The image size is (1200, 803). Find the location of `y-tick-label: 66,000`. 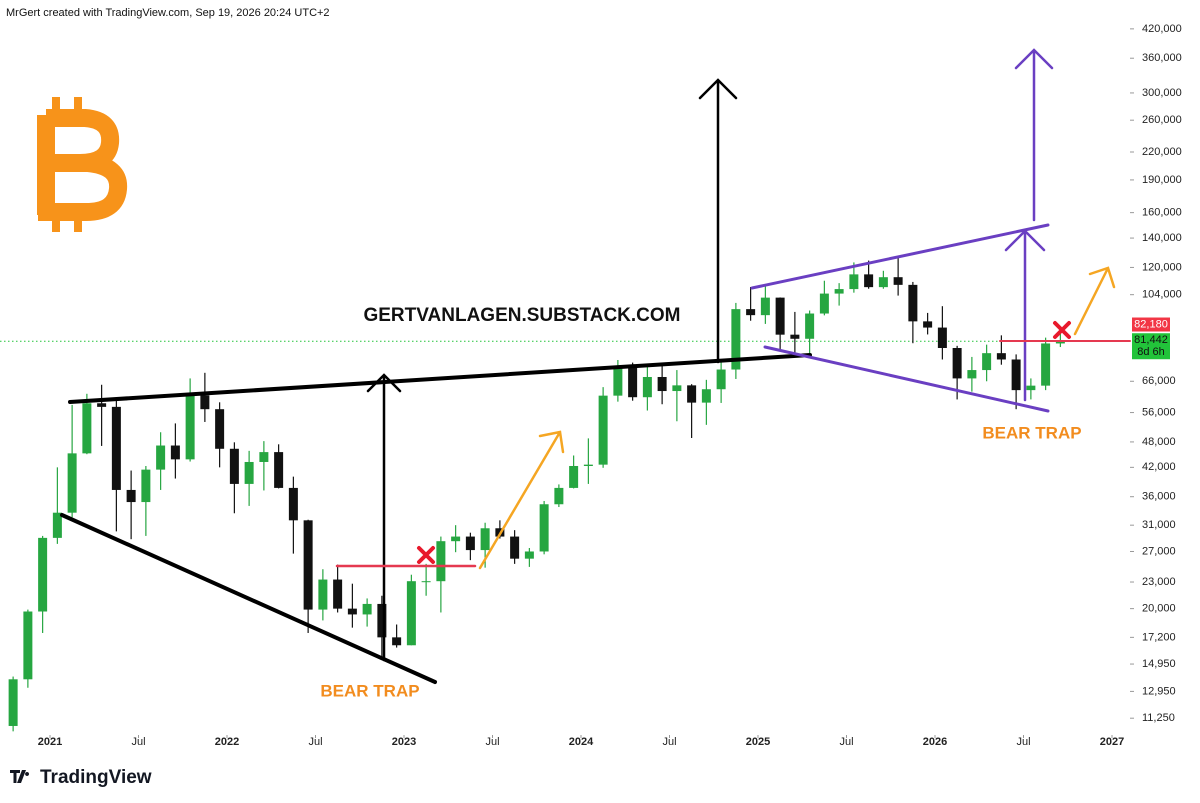

y-tick-label: 66,000 is located at coordinates (1159, 381).